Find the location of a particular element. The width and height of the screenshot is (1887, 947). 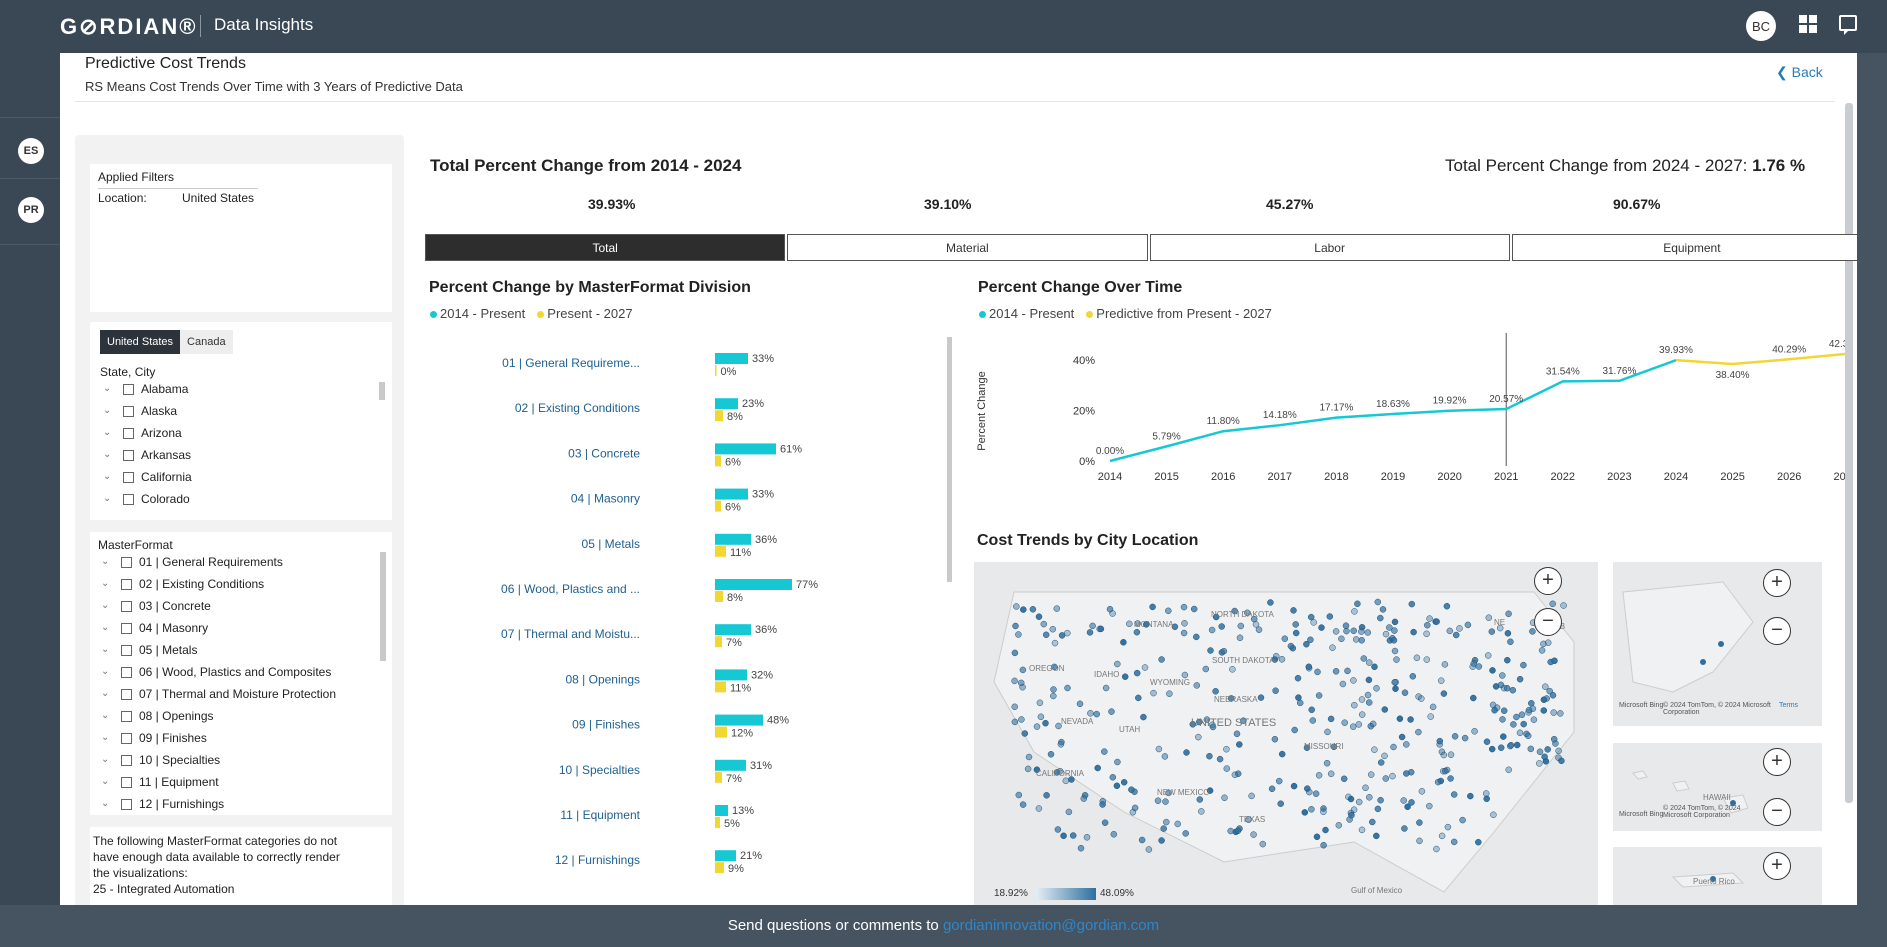

state-list-scrollbar is located at coordinates (382, 391).